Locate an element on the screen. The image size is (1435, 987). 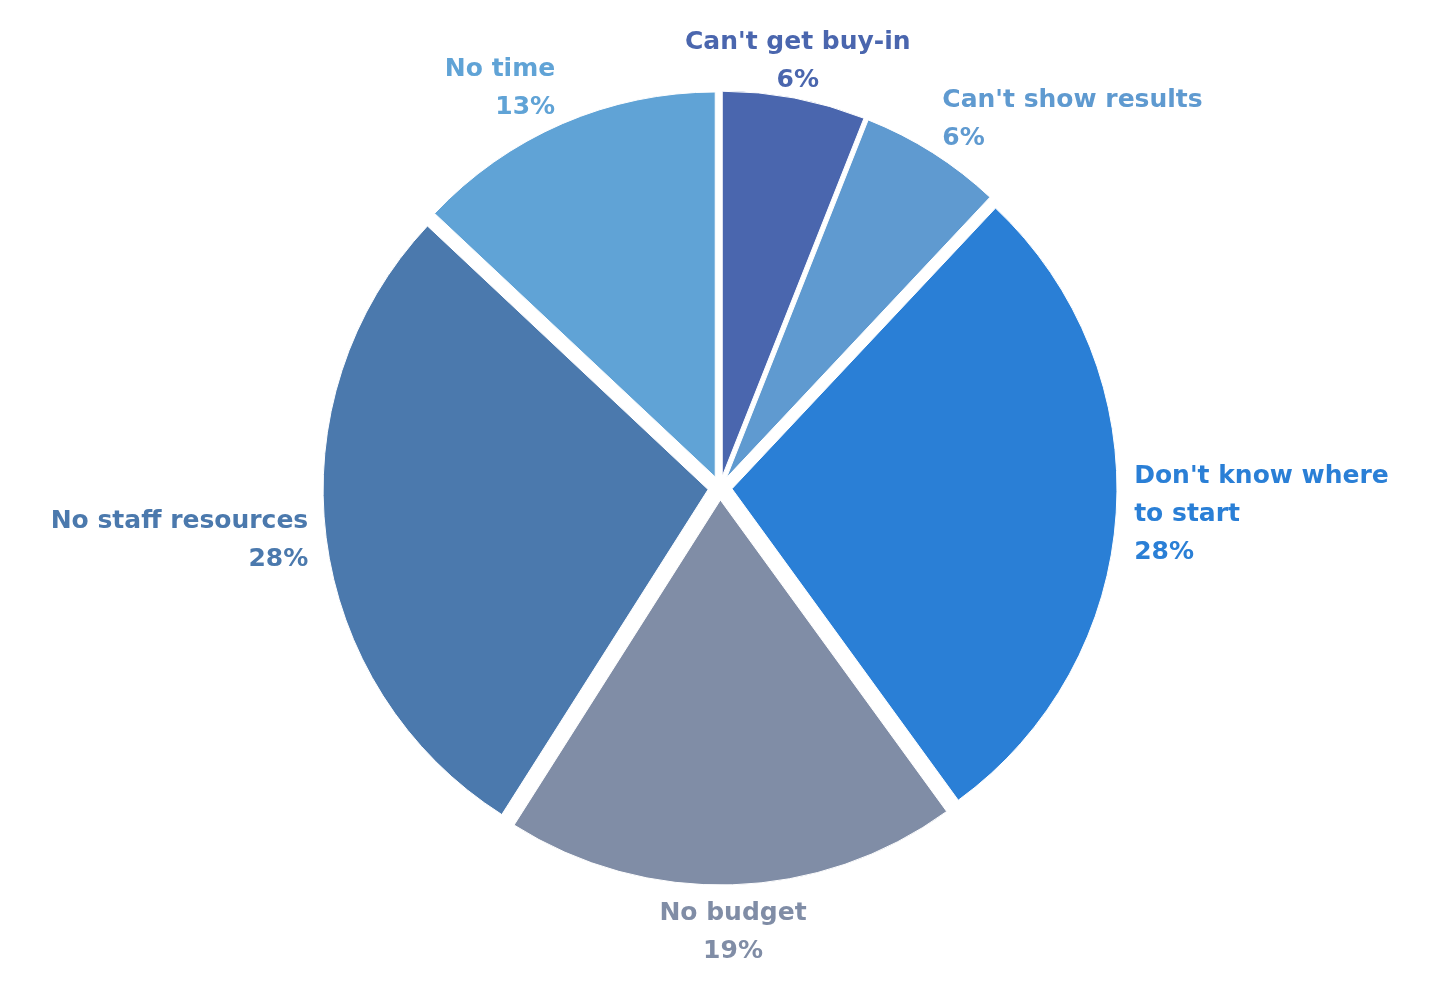
slice-label: Can't get buy-in is located at coordinates (797, 41).